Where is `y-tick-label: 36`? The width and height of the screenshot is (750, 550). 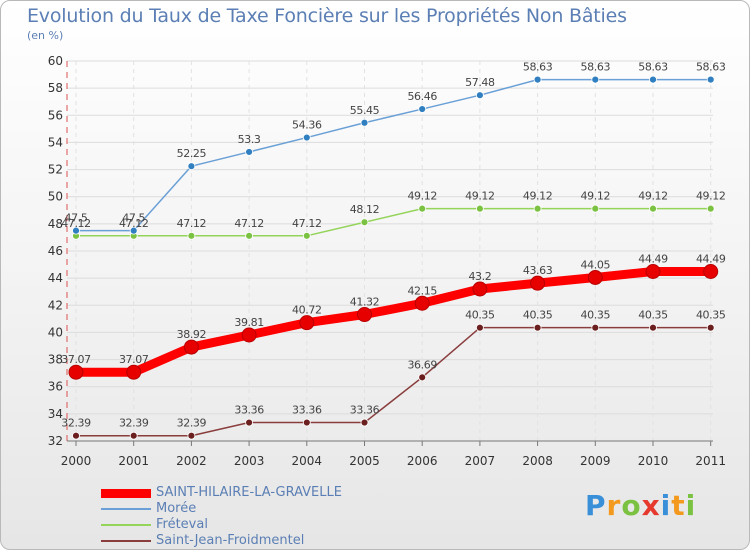 y-tick-label: 36 is located at coordinates (55, 387).